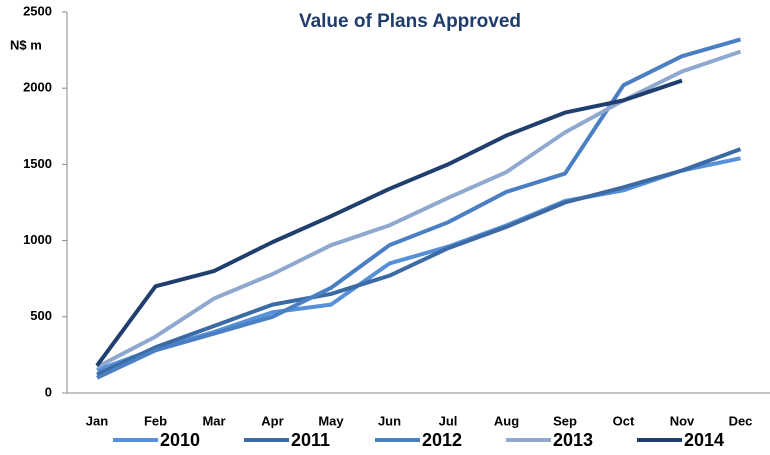 Image resolution: width=770 pixels, height=455 pixels. I want to click on legend-label: 2011, so click(310, 440).